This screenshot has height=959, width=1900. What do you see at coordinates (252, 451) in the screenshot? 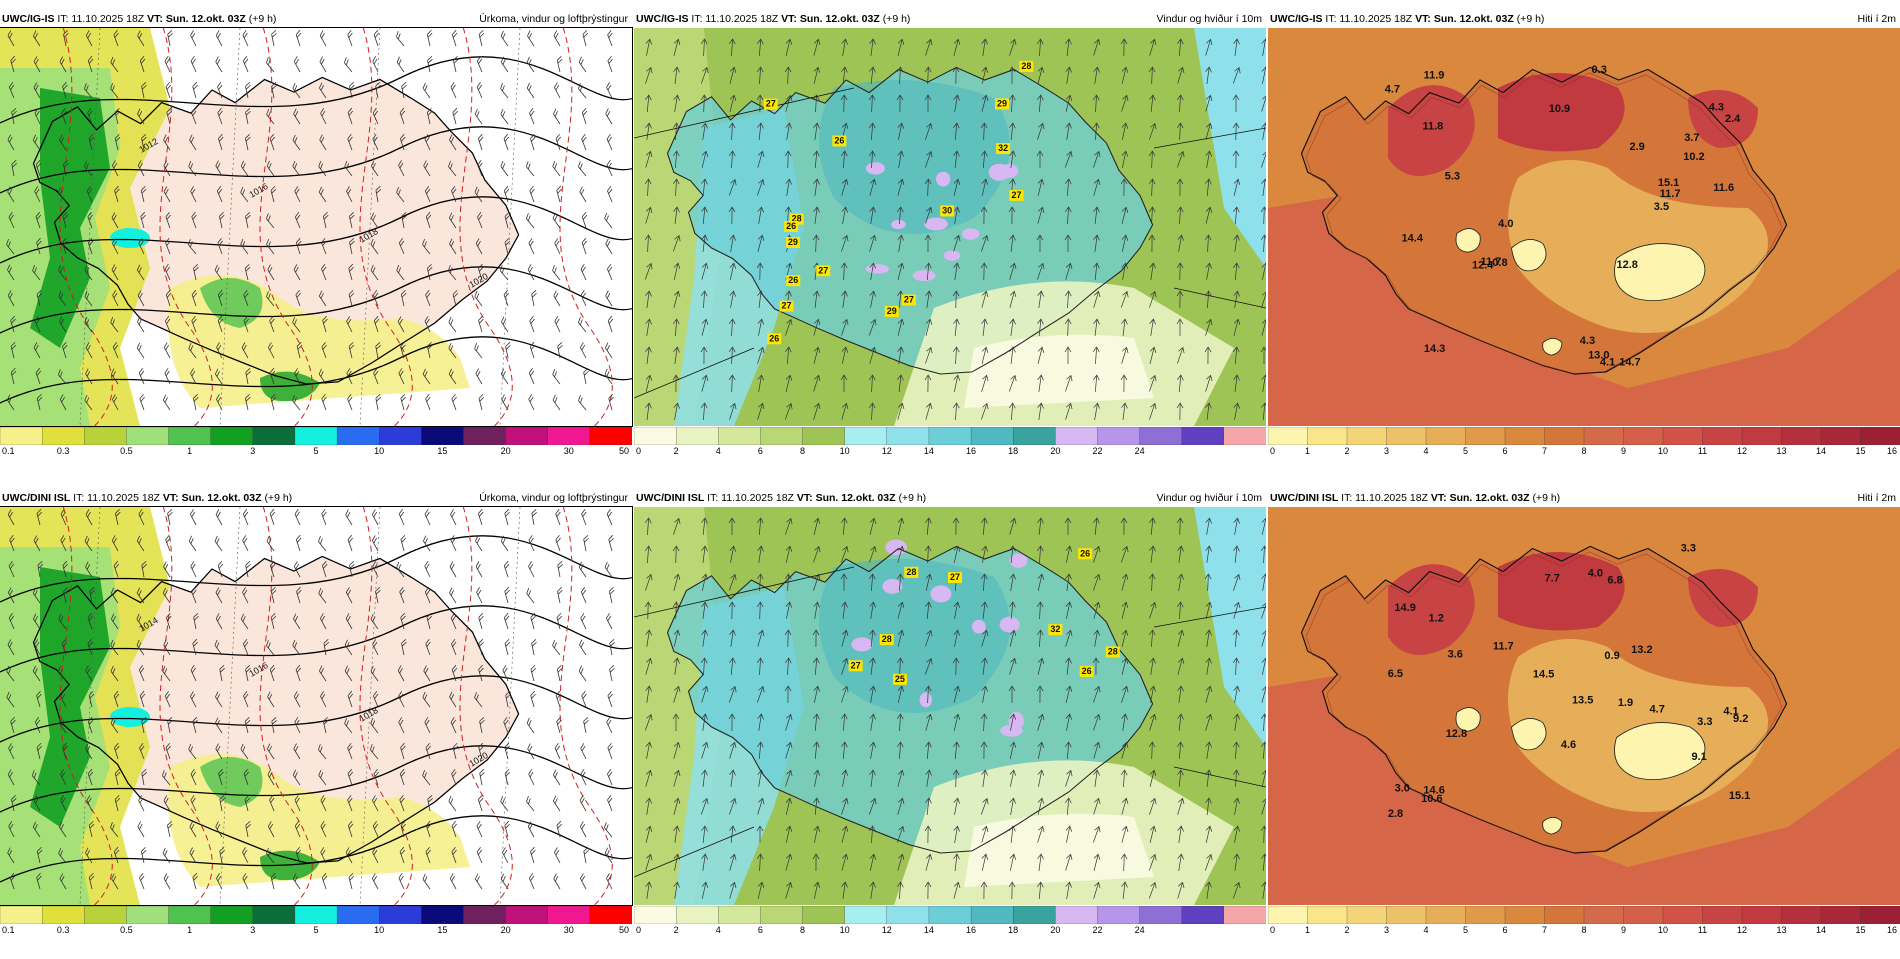
I see `colorbar-tick-label: 3` at bounding box center [252, 451].